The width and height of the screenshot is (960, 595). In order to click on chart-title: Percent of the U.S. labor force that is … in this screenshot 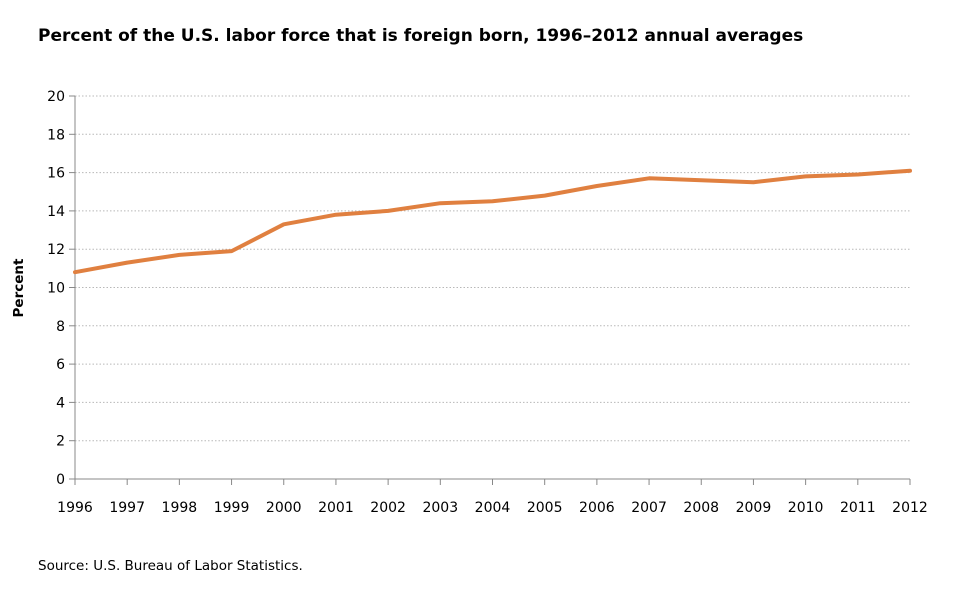, I will do `click(421, 36)`.